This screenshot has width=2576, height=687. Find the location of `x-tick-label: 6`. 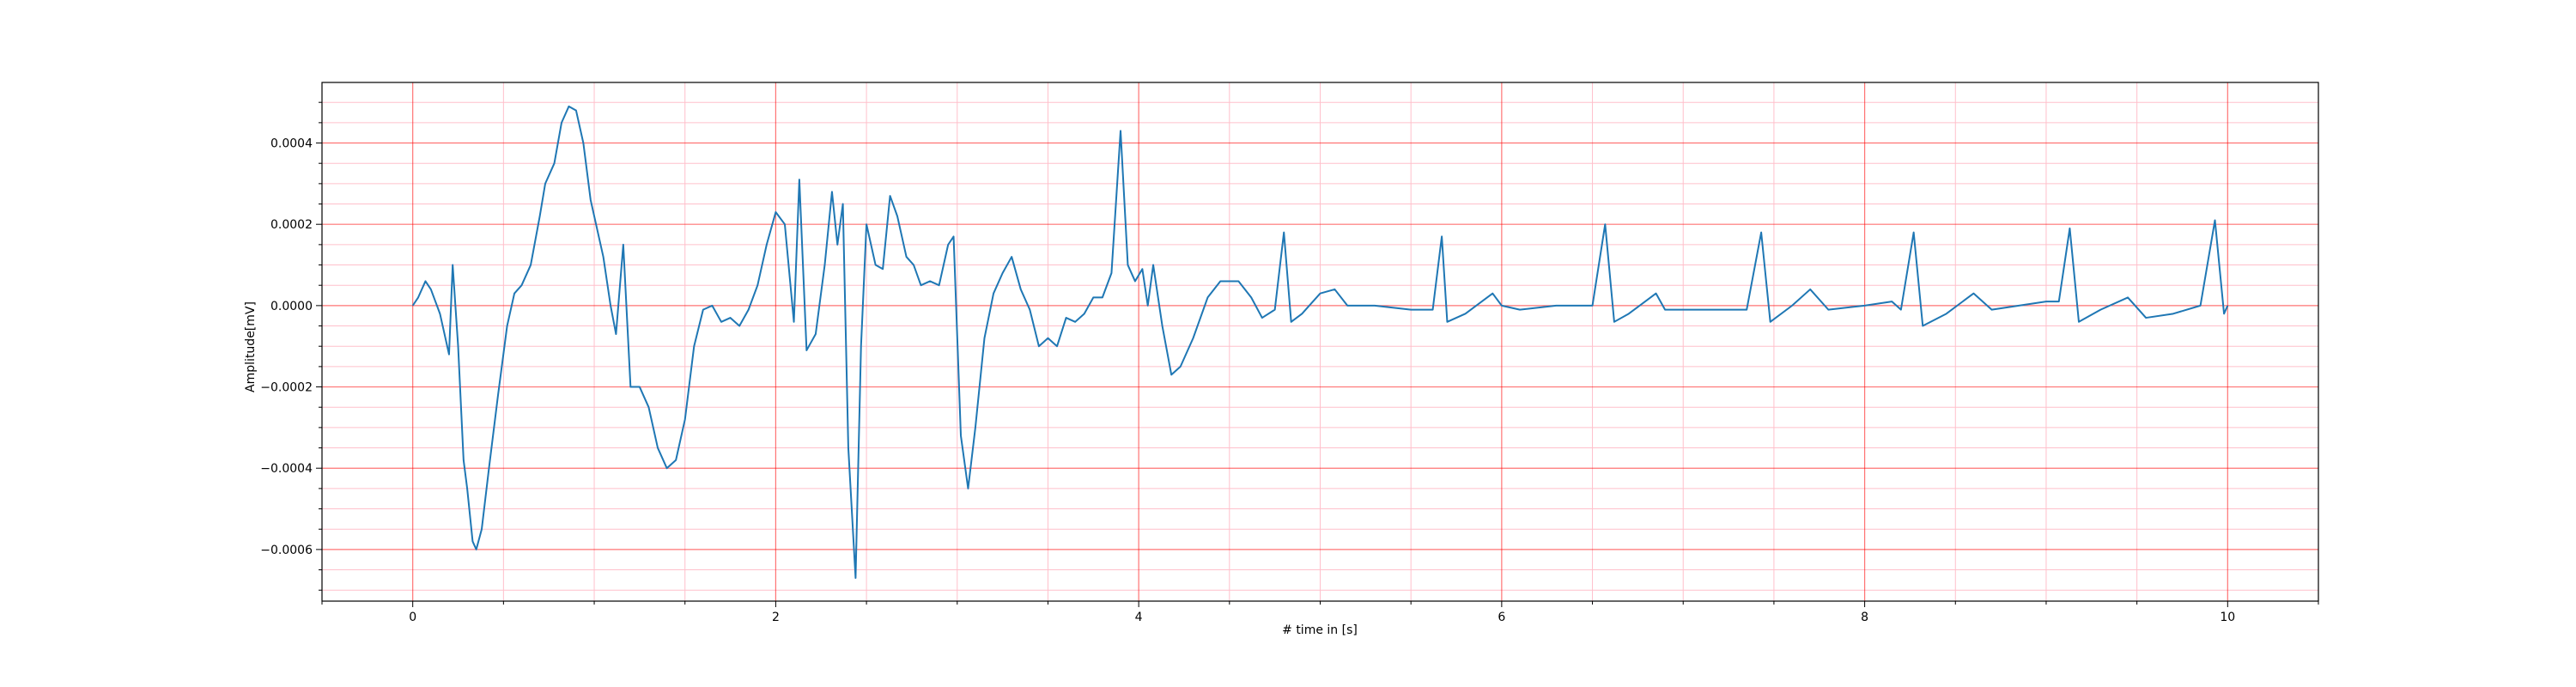

x-tick-label: 6 is located at coordinates (1502, 617).